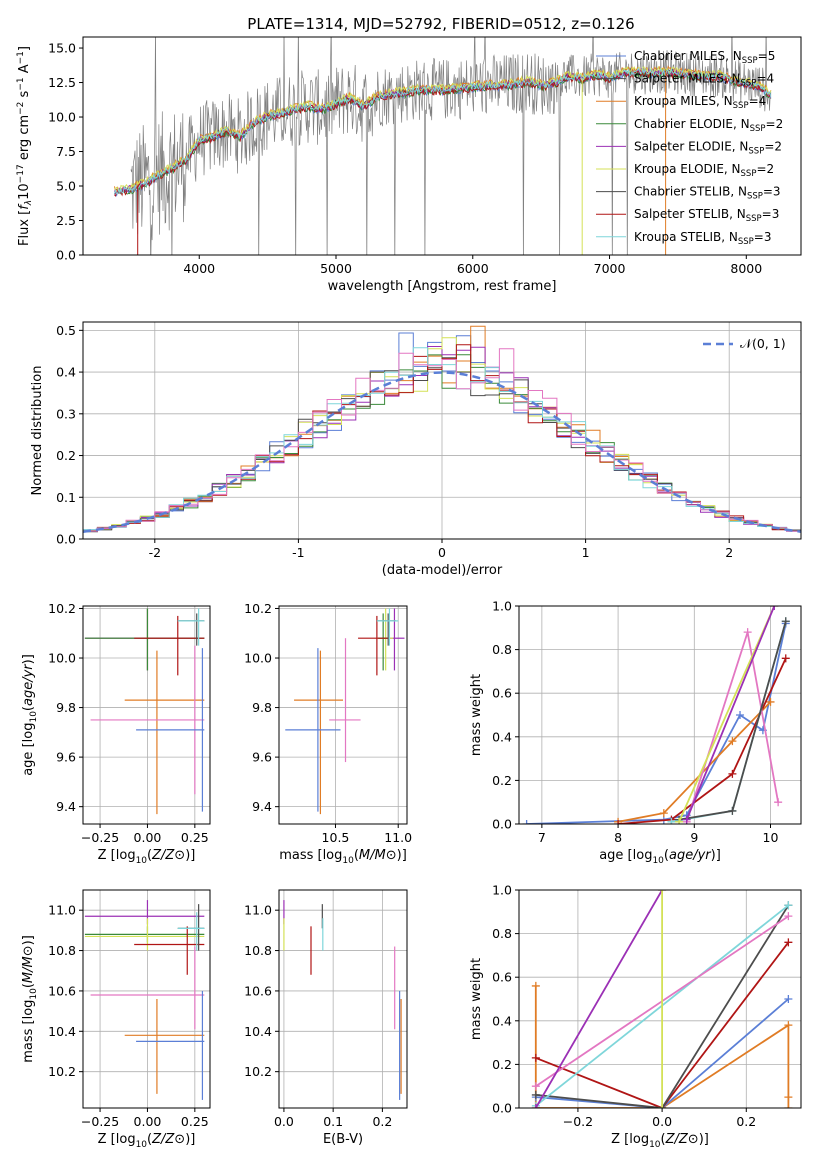  I want to click on x-axis-label: mass [log10(M/M⊙)], so click(343, 857).